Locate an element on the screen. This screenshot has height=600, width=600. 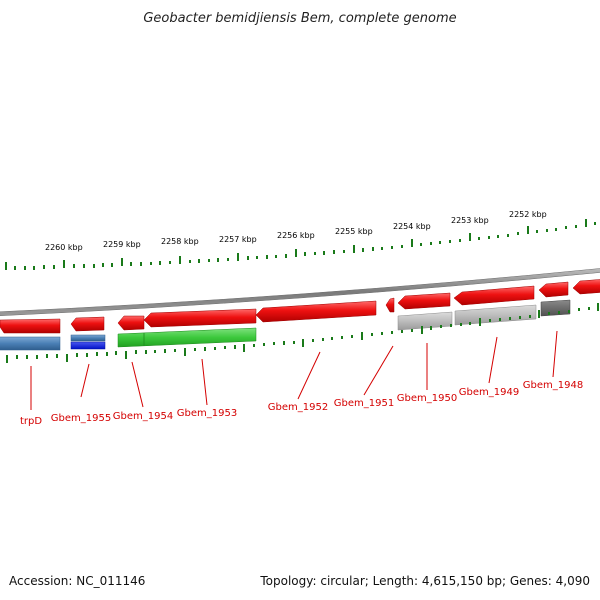
gene-label-gbem-1949: Gbem_1949 is located at coordinates (489, 392).